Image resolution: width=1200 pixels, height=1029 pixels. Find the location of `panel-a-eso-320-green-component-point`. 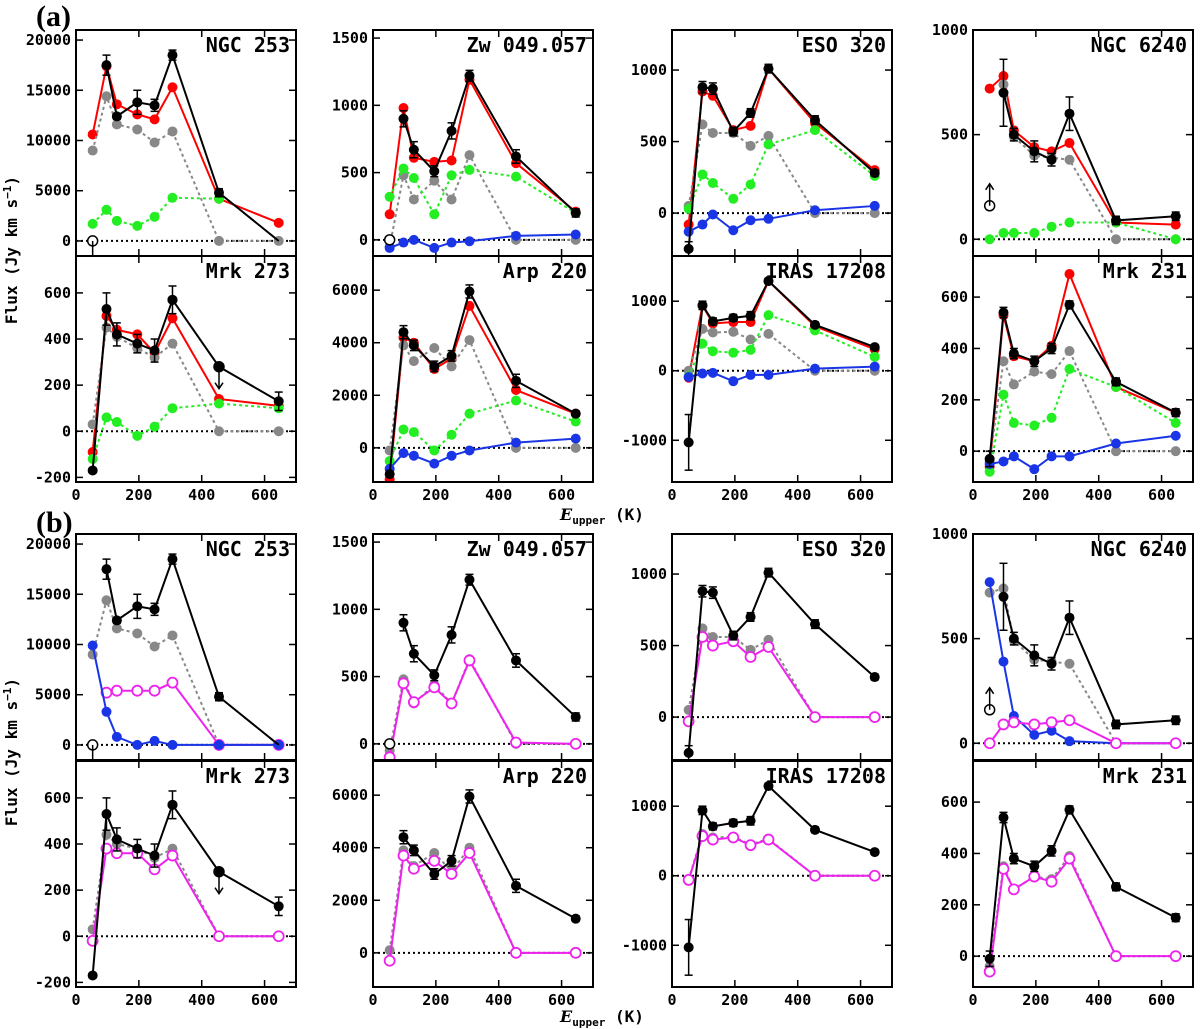

panel-a-eso-320-green-component-point is located at coordinates (815, 130).